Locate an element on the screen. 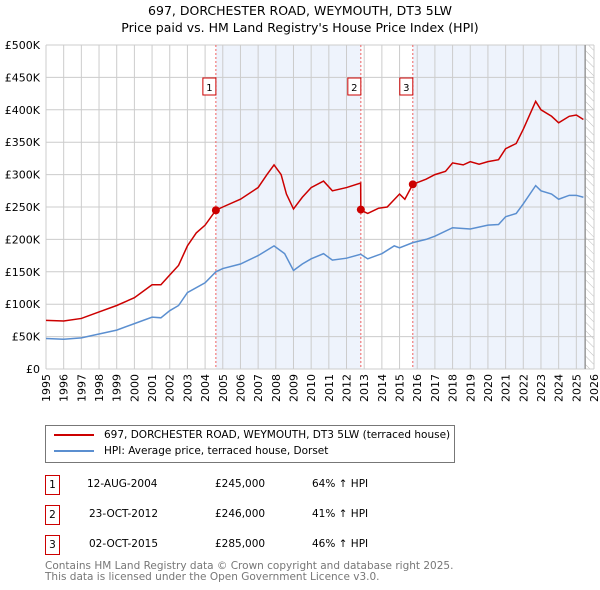  x-tick-label: 2021 is located at coordinates (506, 388).